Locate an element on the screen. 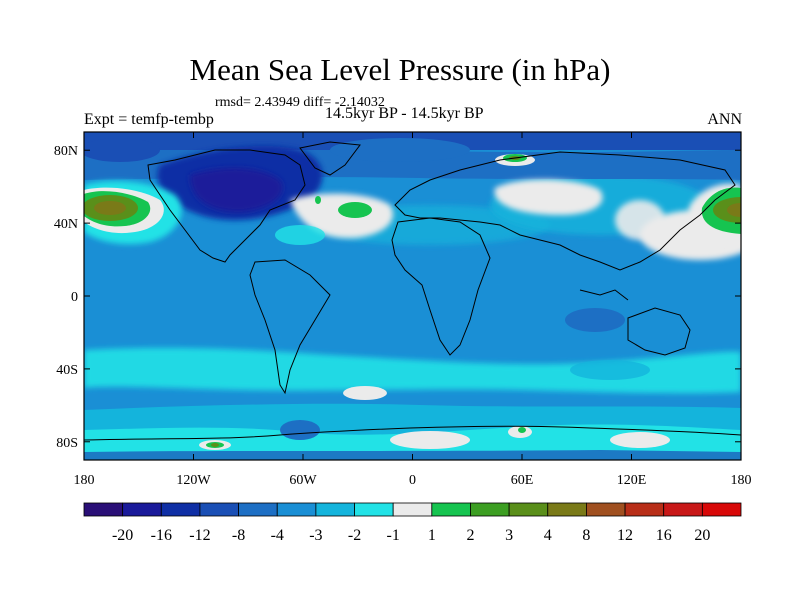  antarctica-outline is located at coordinates (412, 433).